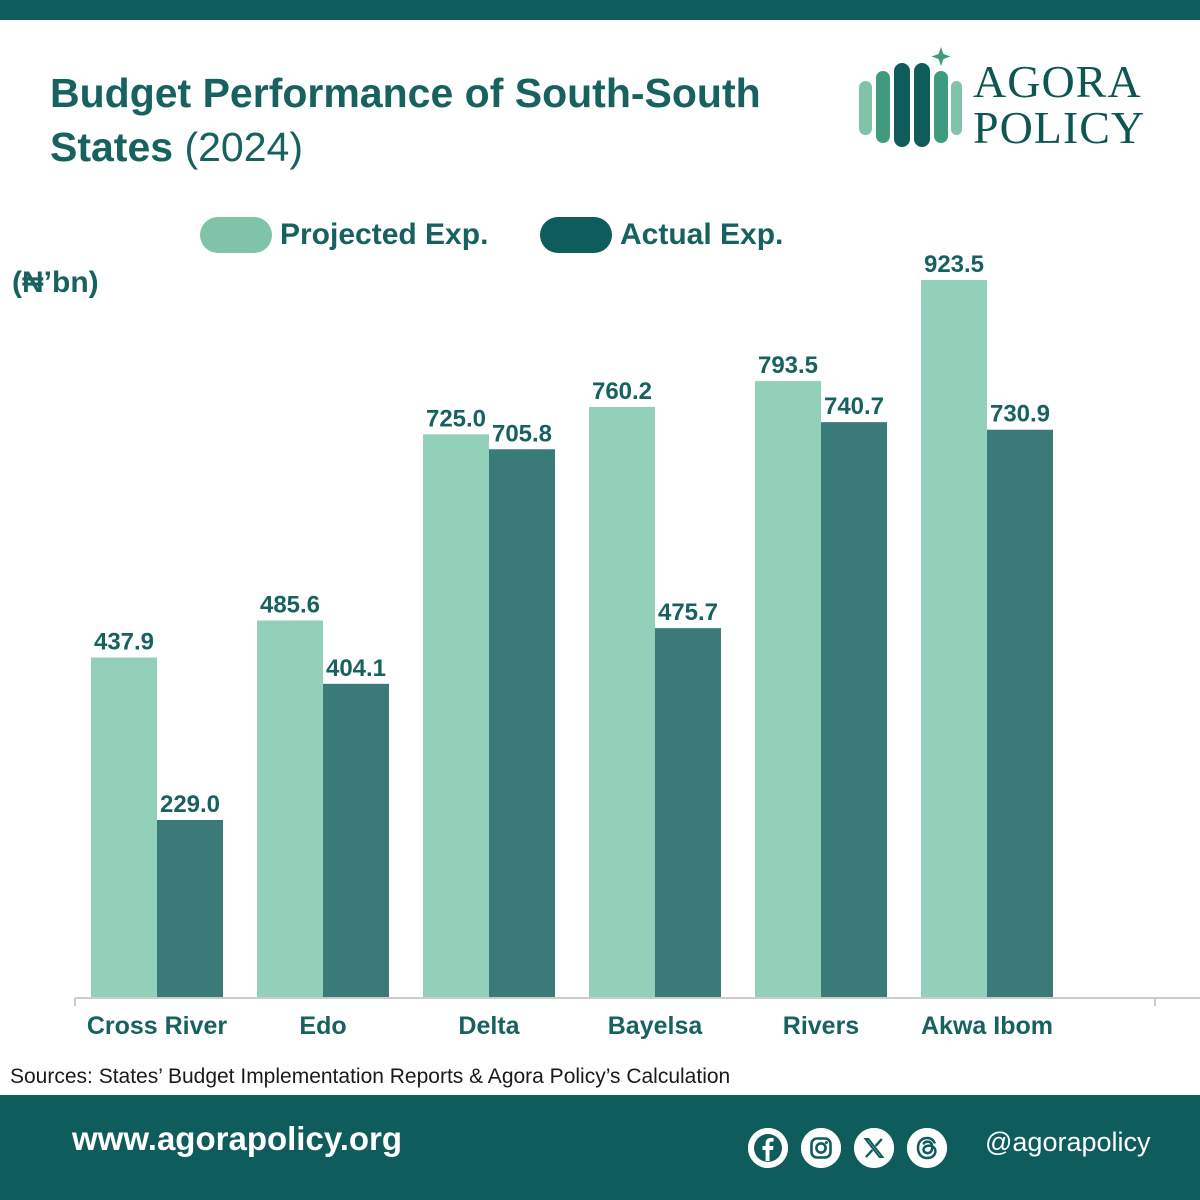  What do you see at coordinates (190, 804) in the screenshot?
I see `data-label-actual: 229.0` at bounding box center [190, 804].